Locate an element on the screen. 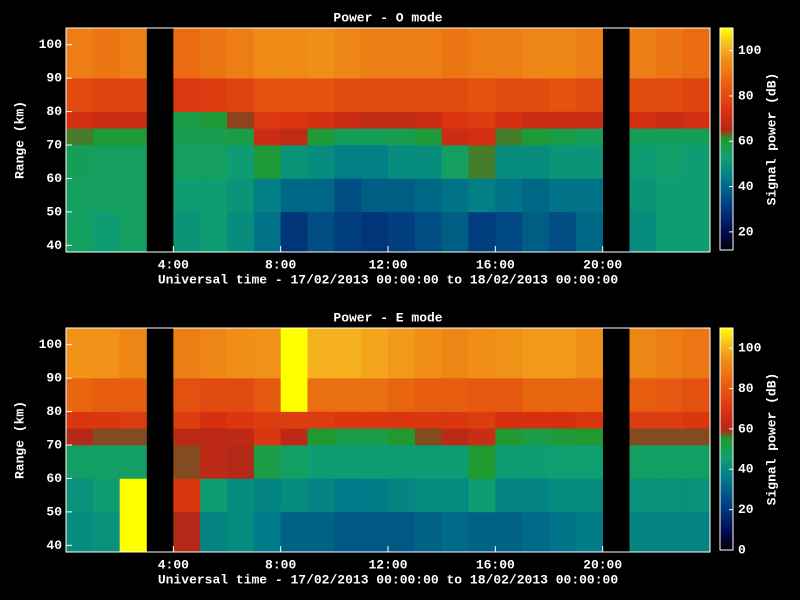 This screenshot has width=800, height=600. colorbar-label: Signal power (dB) is located at coordinates (771, 139).